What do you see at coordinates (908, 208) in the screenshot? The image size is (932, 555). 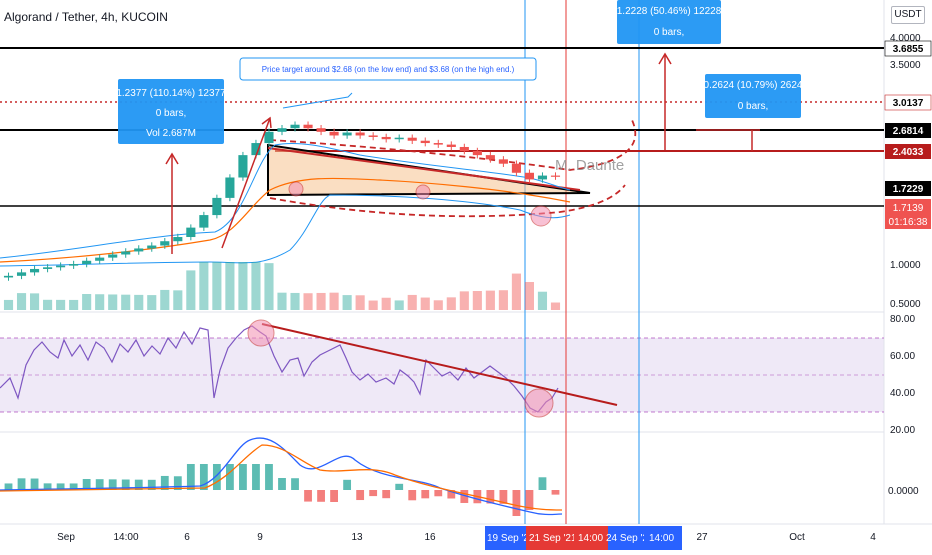 I see `price-label-17139: 1.7139` at bounding box center [908, 208].